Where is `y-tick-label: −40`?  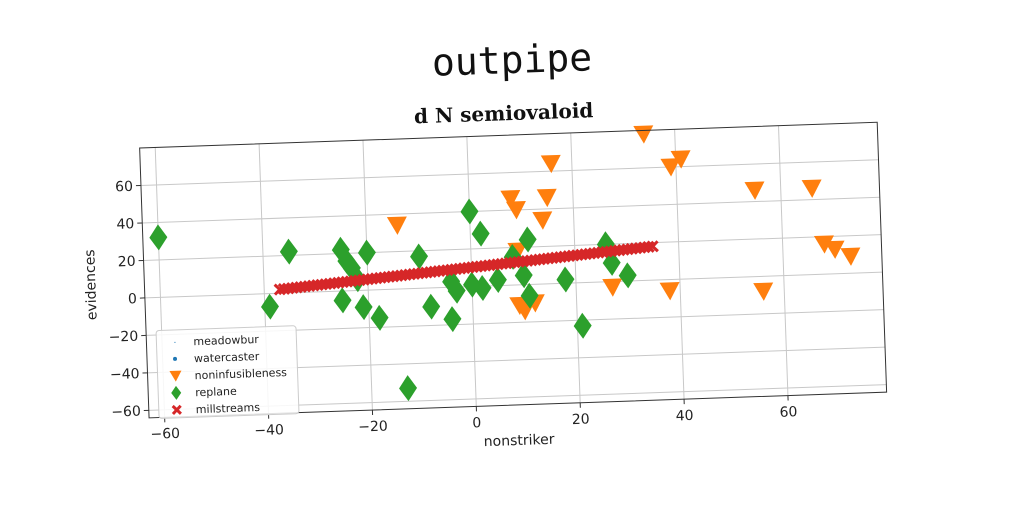 y-tick-label: −40 is located at coordinates (125, 374).